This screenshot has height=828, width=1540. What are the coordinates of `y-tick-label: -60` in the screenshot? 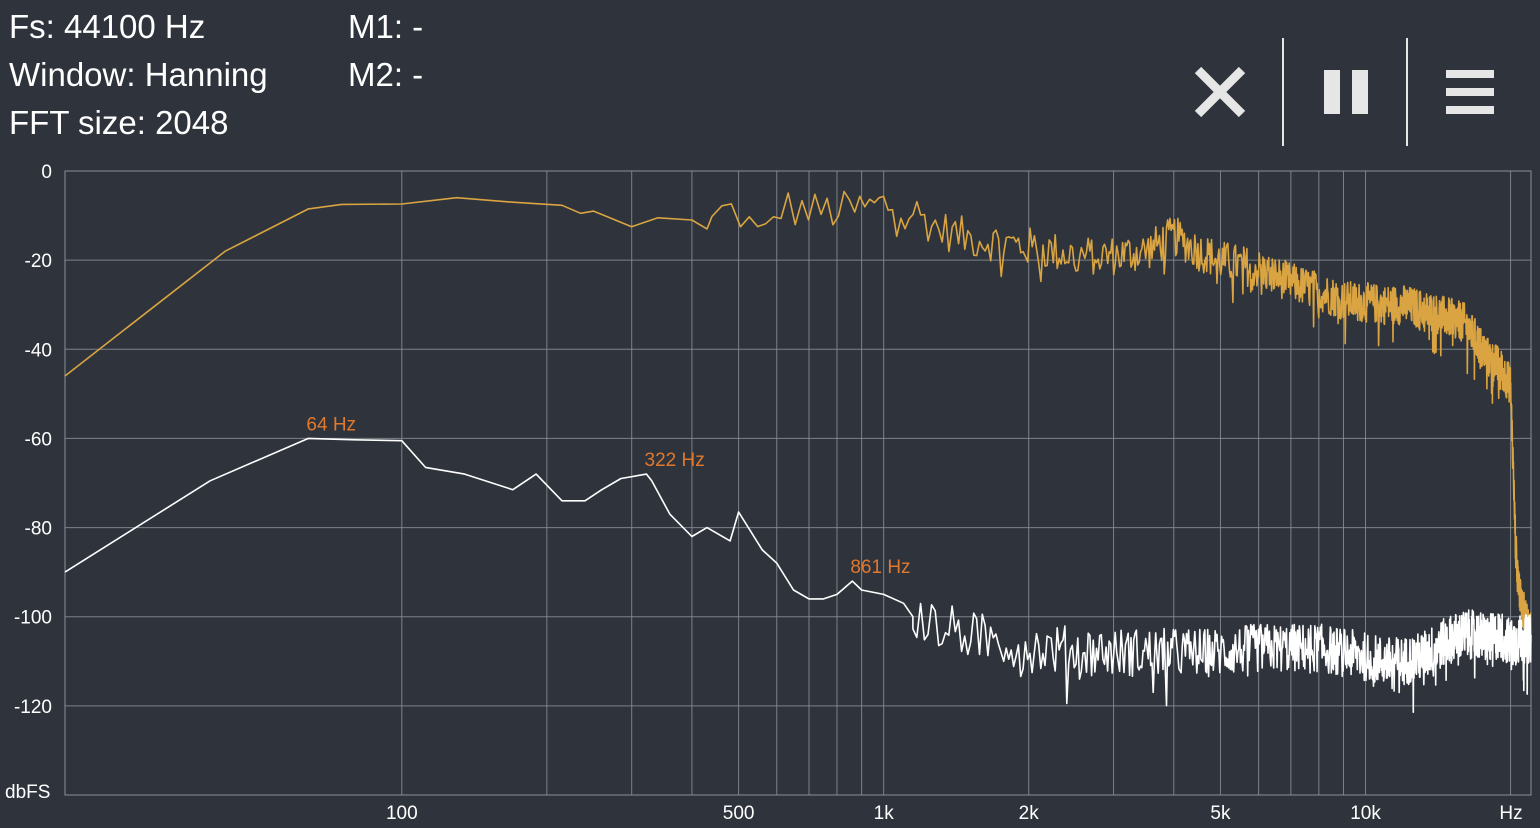 It's located at (38, 439).